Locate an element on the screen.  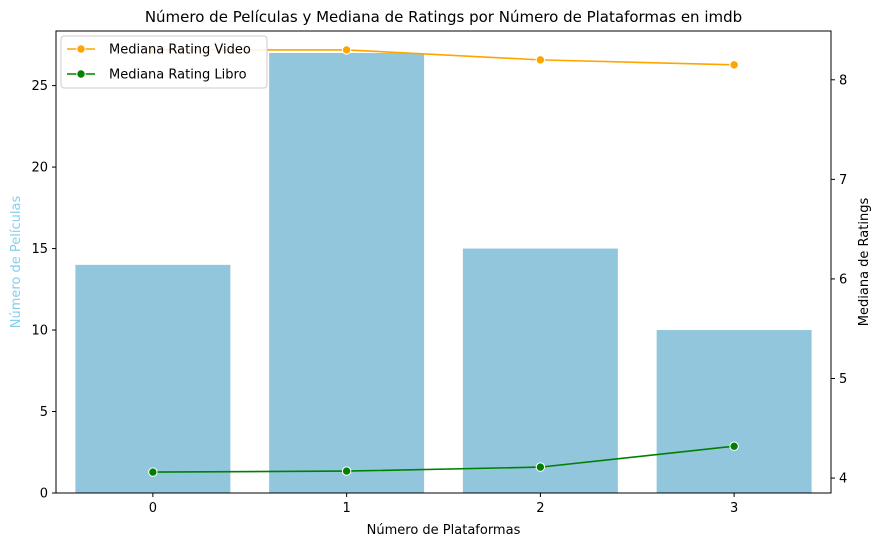
y-left-tick-label: 10 is located at coordinates (39, 331).